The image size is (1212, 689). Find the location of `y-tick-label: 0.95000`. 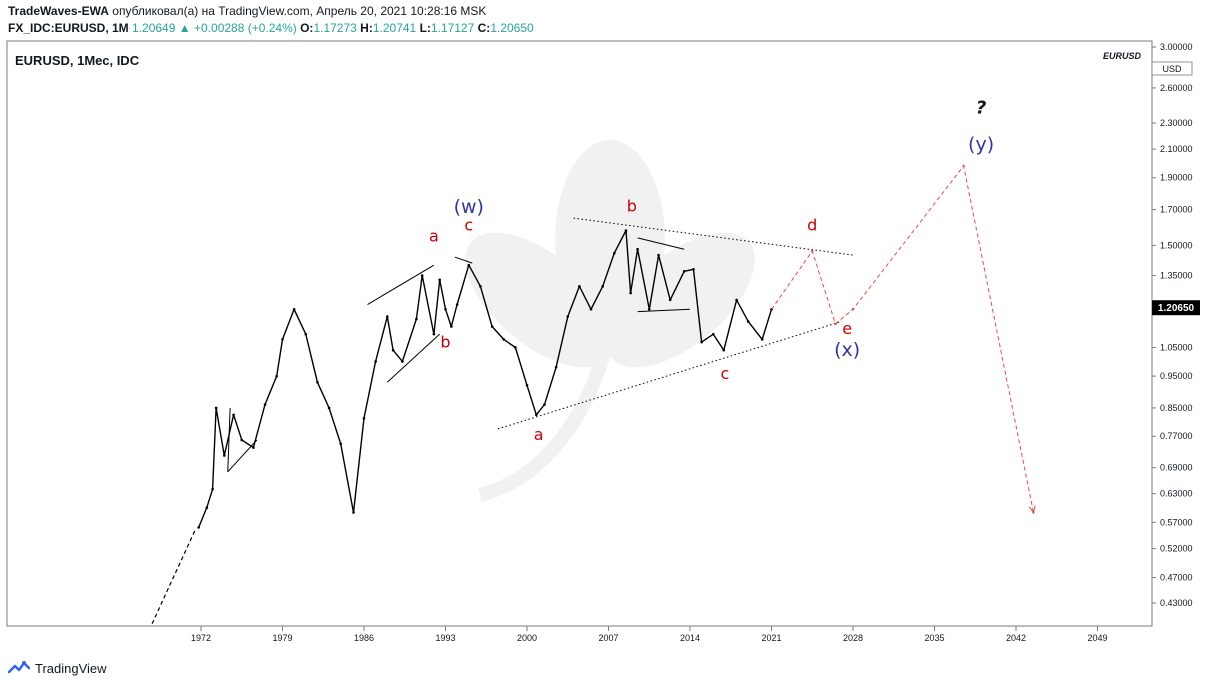

y-tick-label: 0.95000 is located at coordinates (1176, 376).